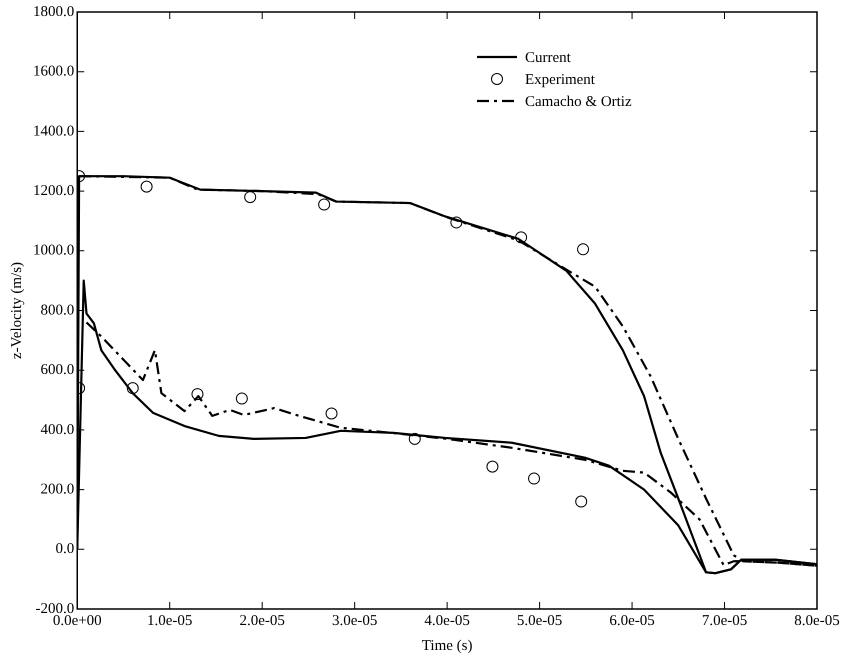  What do you see at coordinates (57, 310) in the screenshot?
I see `y-tick-label: 800.0` at bounding box center [57, 310].